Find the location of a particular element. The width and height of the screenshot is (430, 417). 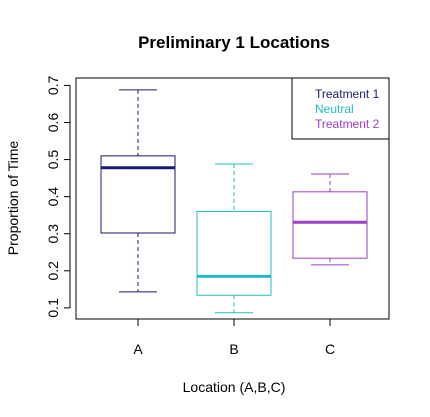

x-tick-label: A is located at coordinates (138, 349).